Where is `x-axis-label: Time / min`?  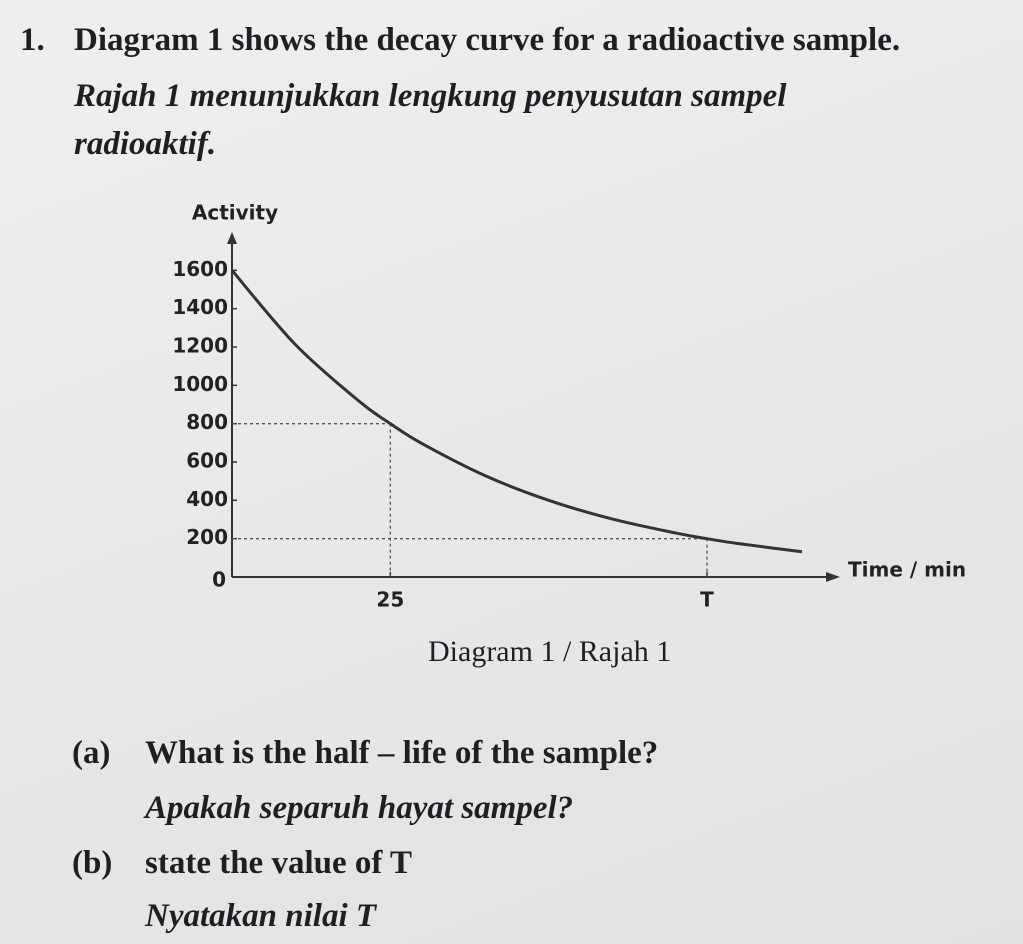
x-axis-label: Time / min is located at coordinates (907, 570).